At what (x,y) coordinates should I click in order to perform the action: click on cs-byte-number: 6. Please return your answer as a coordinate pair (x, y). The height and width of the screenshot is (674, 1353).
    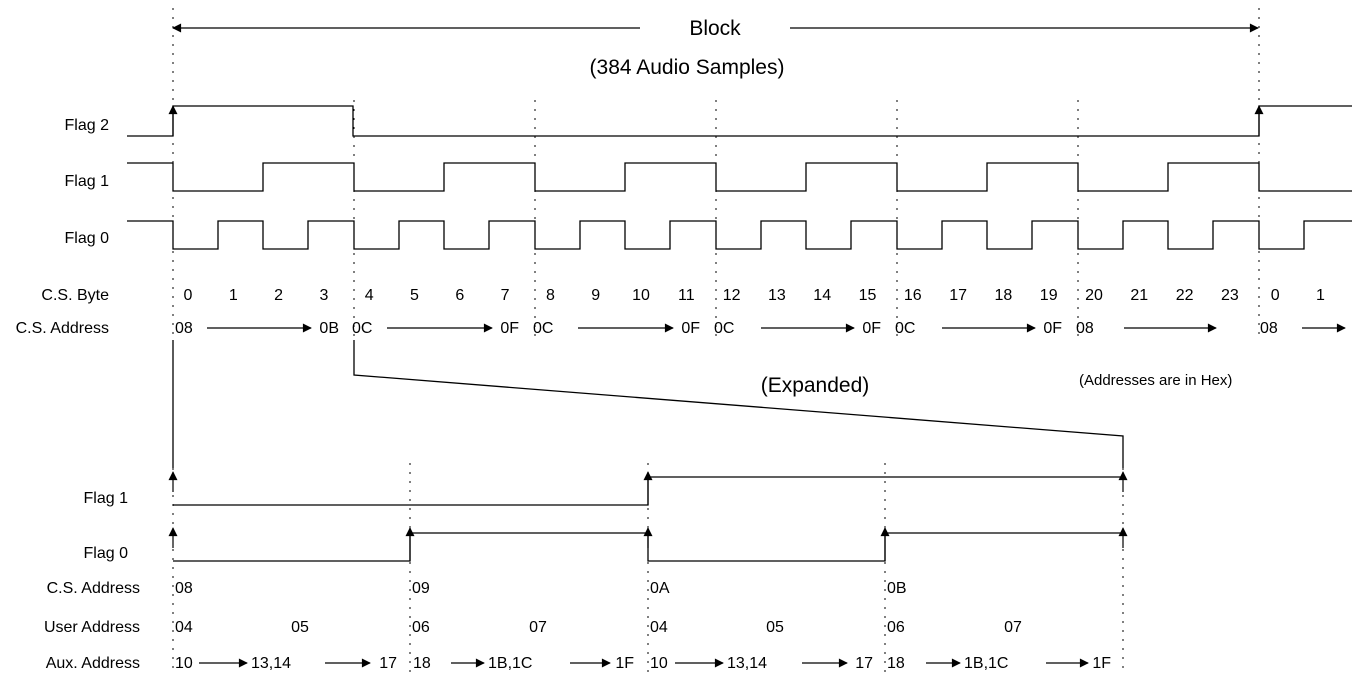
    Looking at the image, I should click on (459, 295).